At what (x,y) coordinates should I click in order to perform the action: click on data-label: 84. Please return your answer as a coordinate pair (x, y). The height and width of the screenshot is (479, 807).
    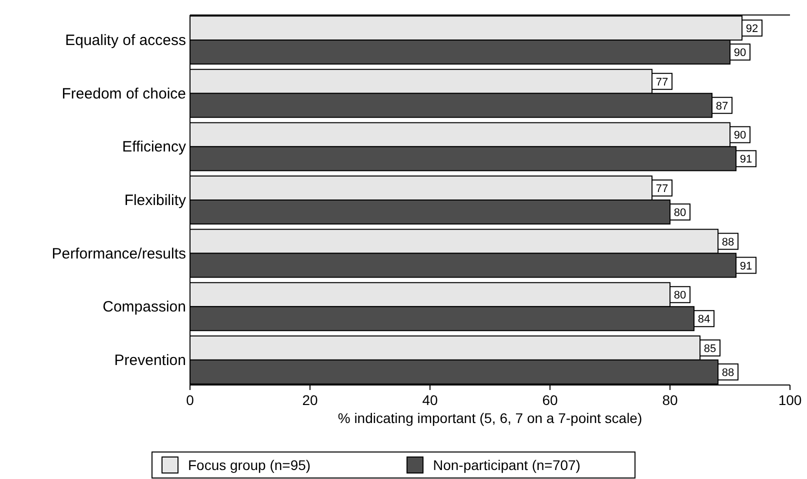
    Looking at the image, I should click on (704, 320).